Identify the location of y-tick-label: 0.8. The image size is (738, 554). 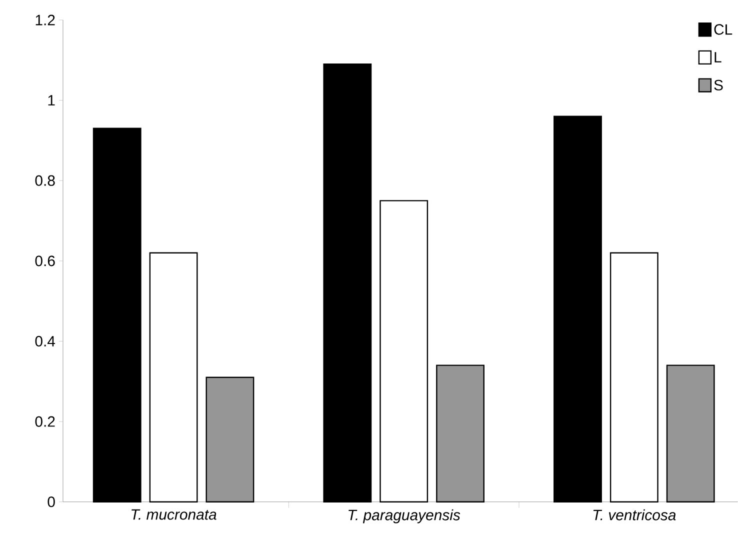
(45, 180).